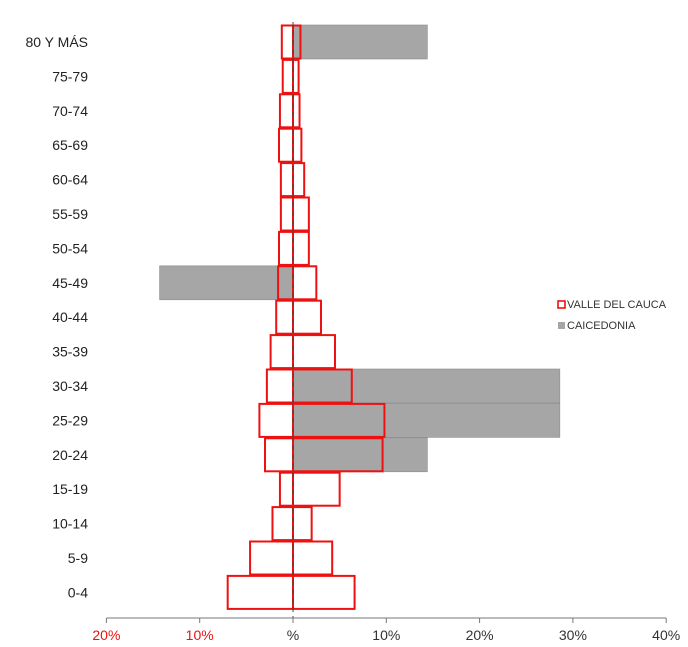 This screenshot has width=688, height=647. What do you see at coordinates (106, 635) in the screenshot?
I see `x-tick-label-0: 20%` at bounding box center [106, 635].